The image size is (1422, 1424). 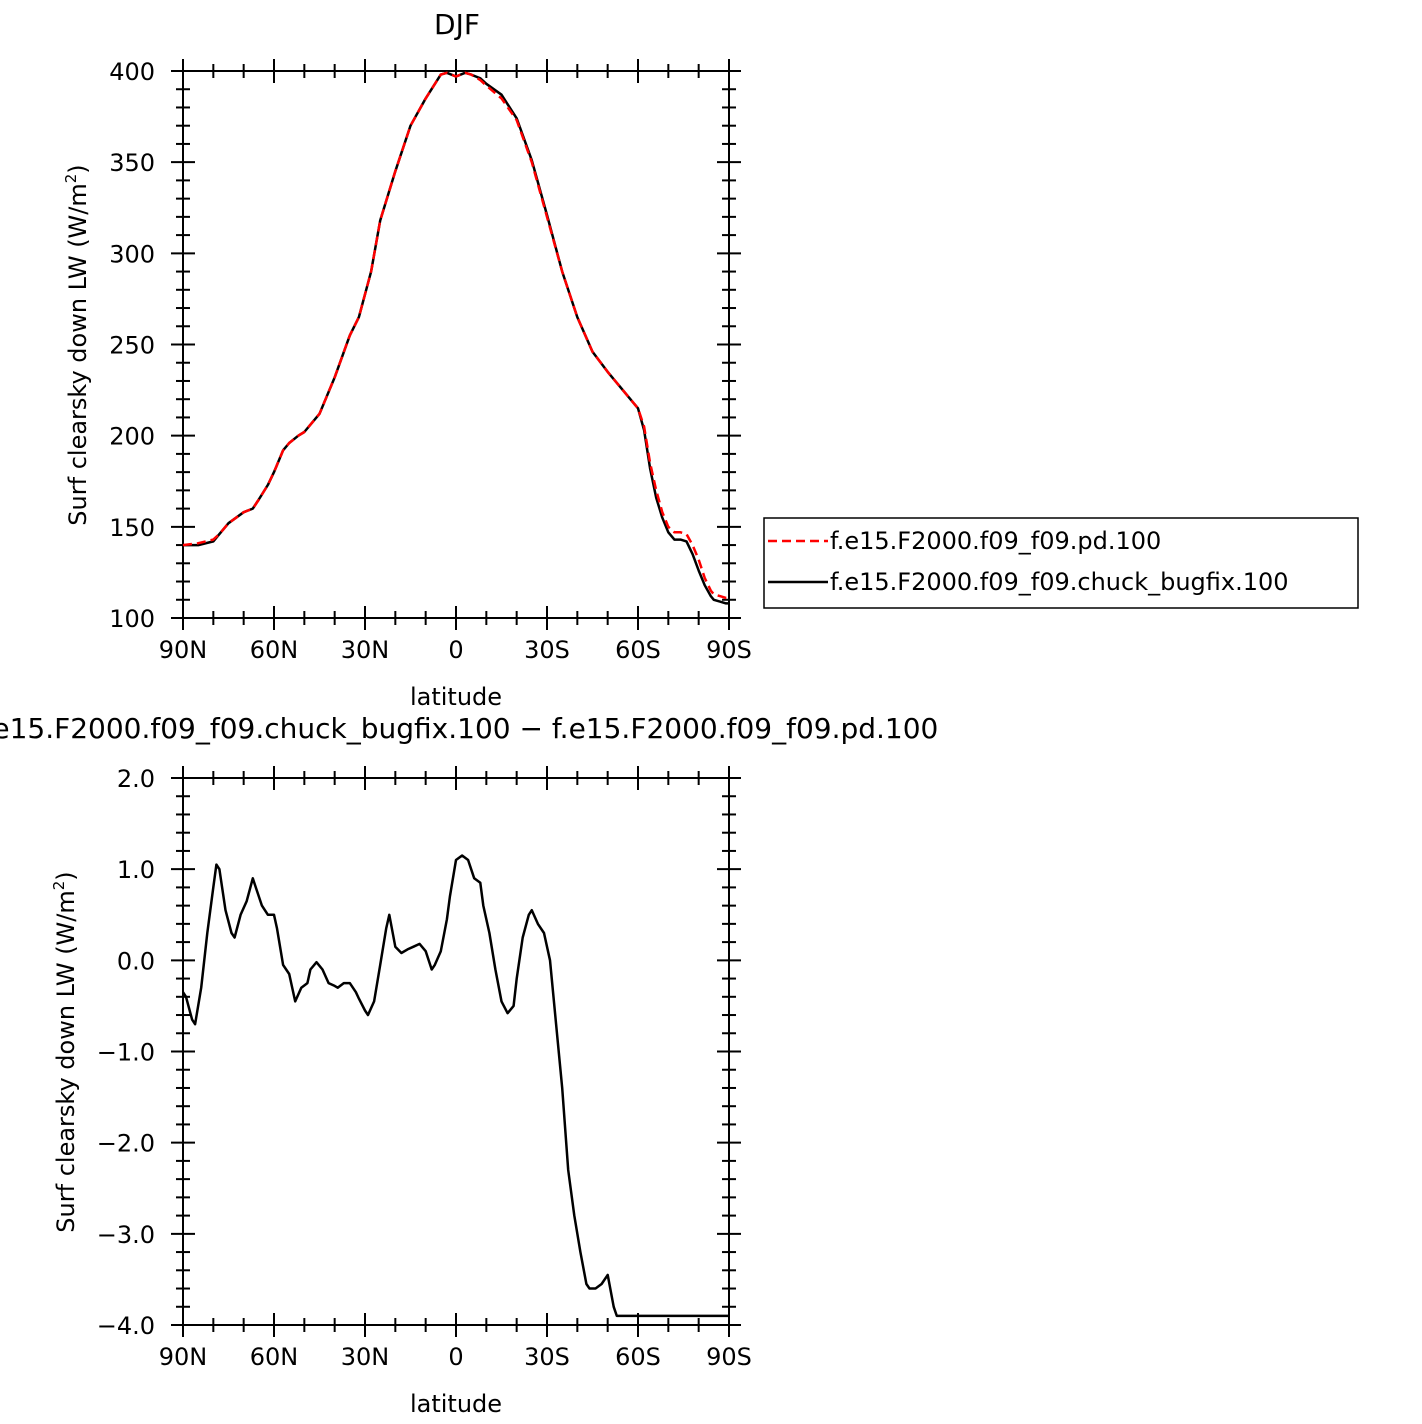 I want to click on bottom-x-tick-label: 60N, so click(x=274, y=1357).